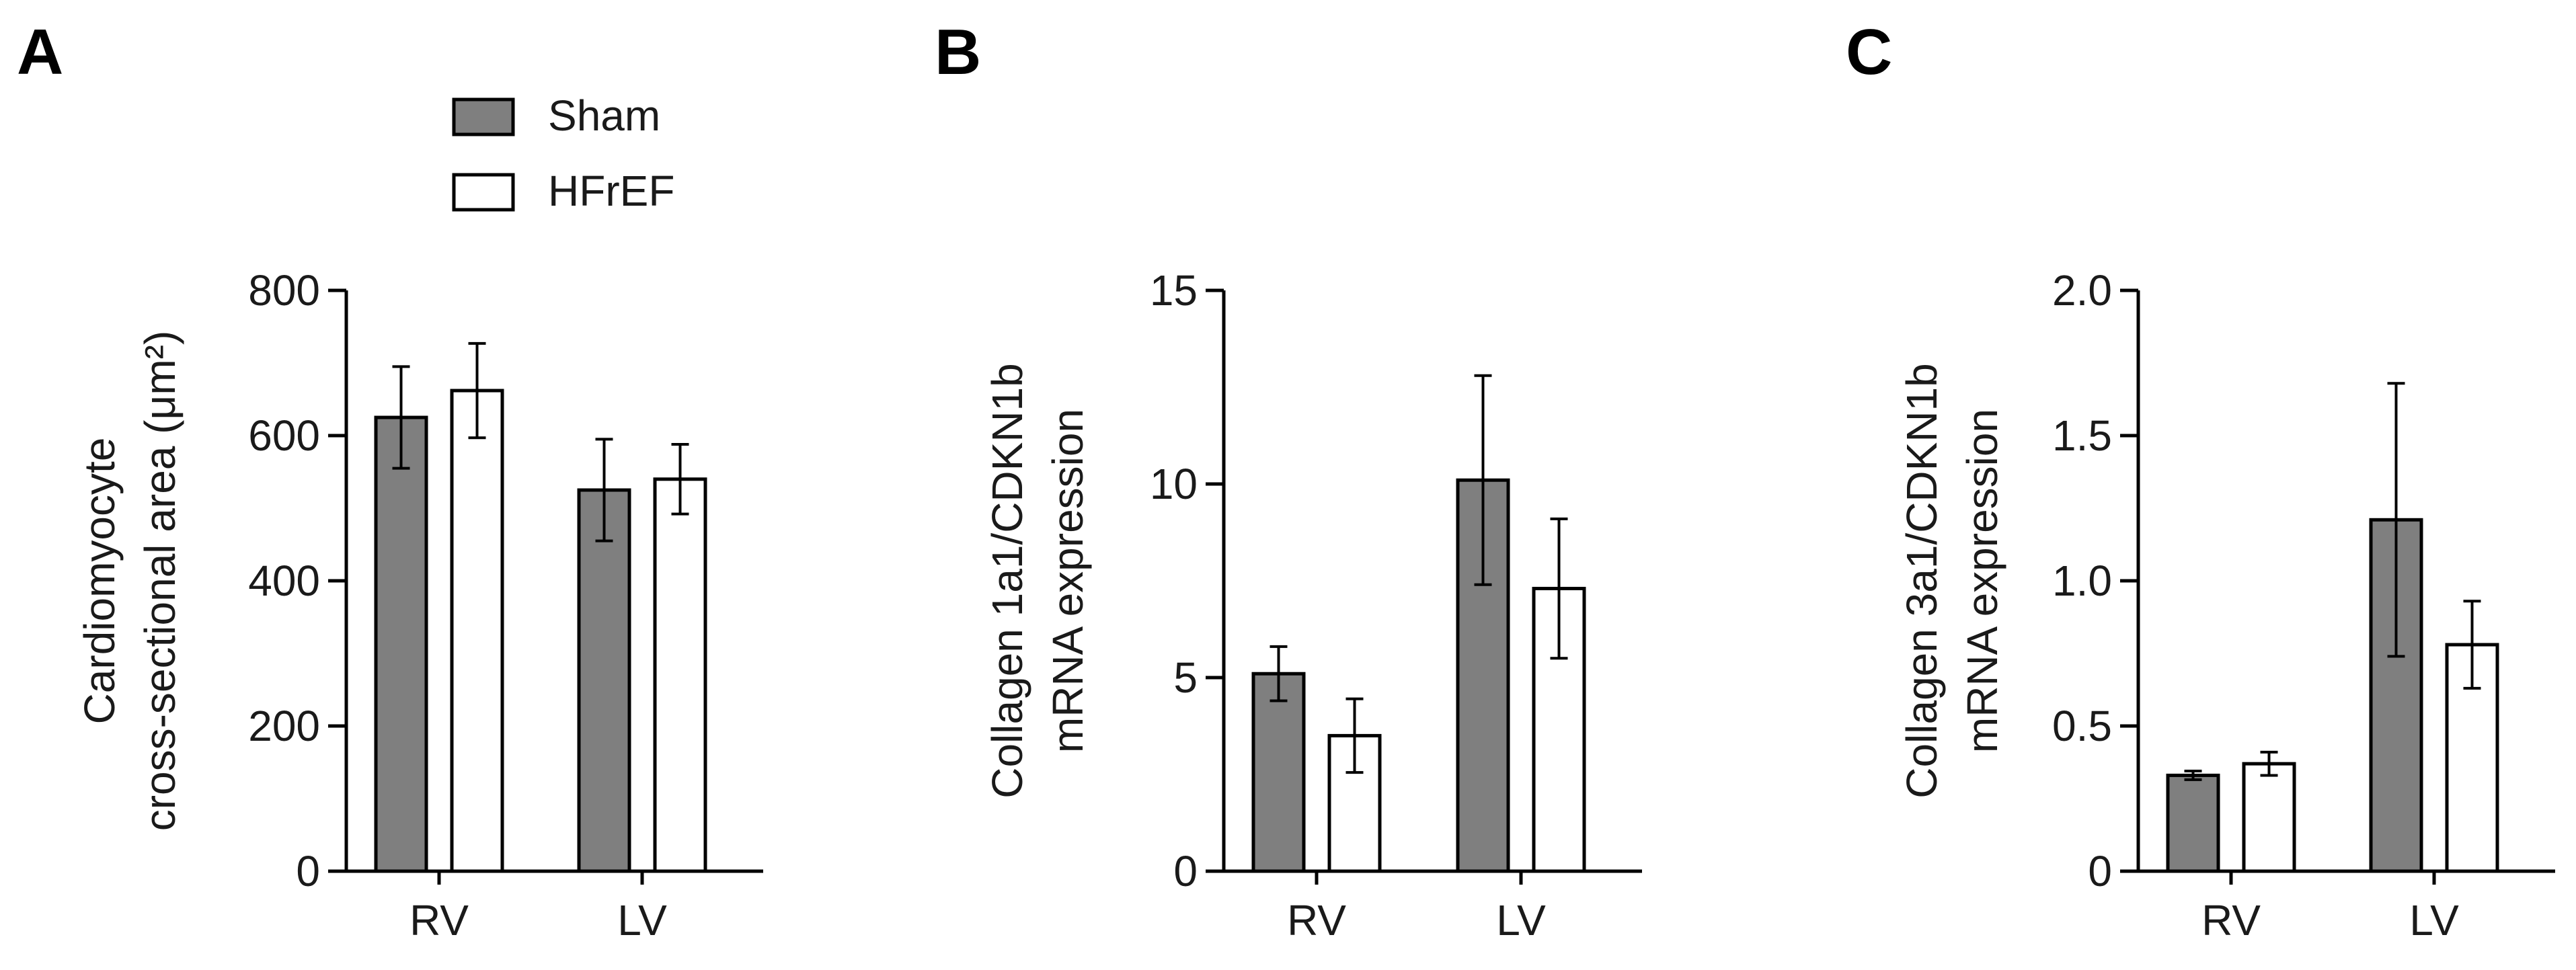 The height and width of the screenshot is (970, 2576). Describe the element at coordinates (2082, 436) in the screenshot. I see `y-tick-label: 1.5` at that location.